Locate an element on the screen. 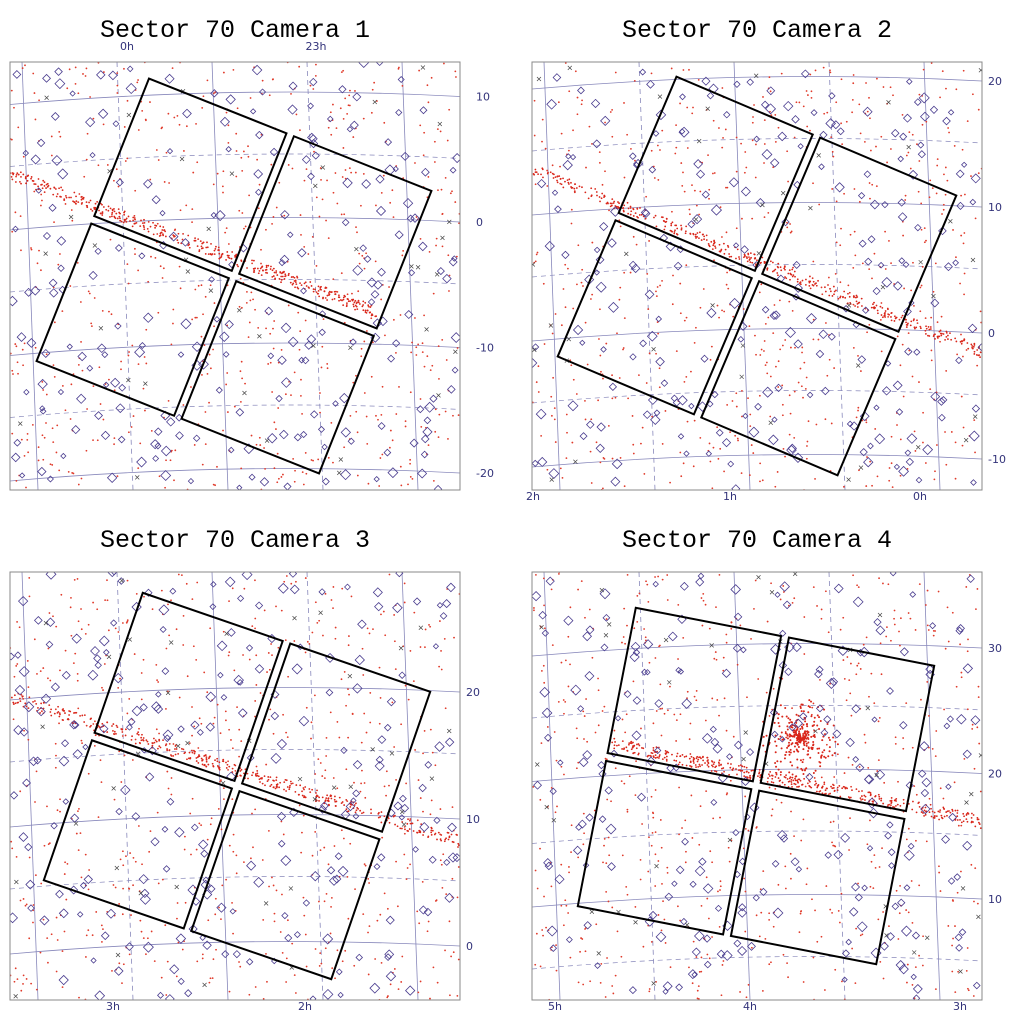 This screenshot has height=1024, width=1024. ra-grid-line-dashed is located at coordinates (315, 276).